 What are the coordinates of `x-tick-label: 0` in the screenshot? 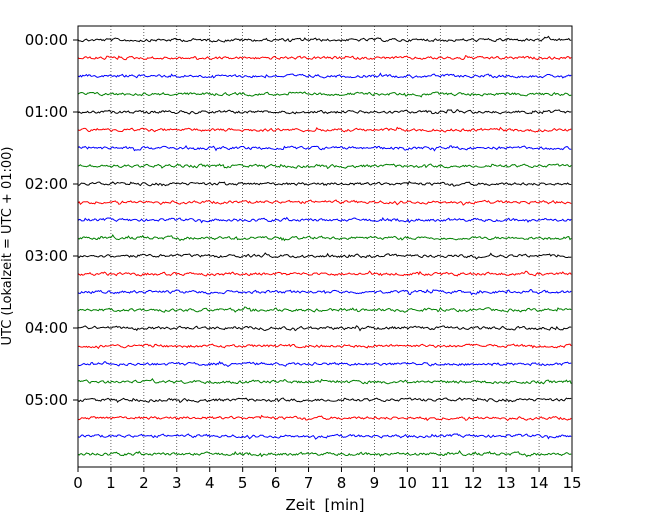 It's located at (78, 483).